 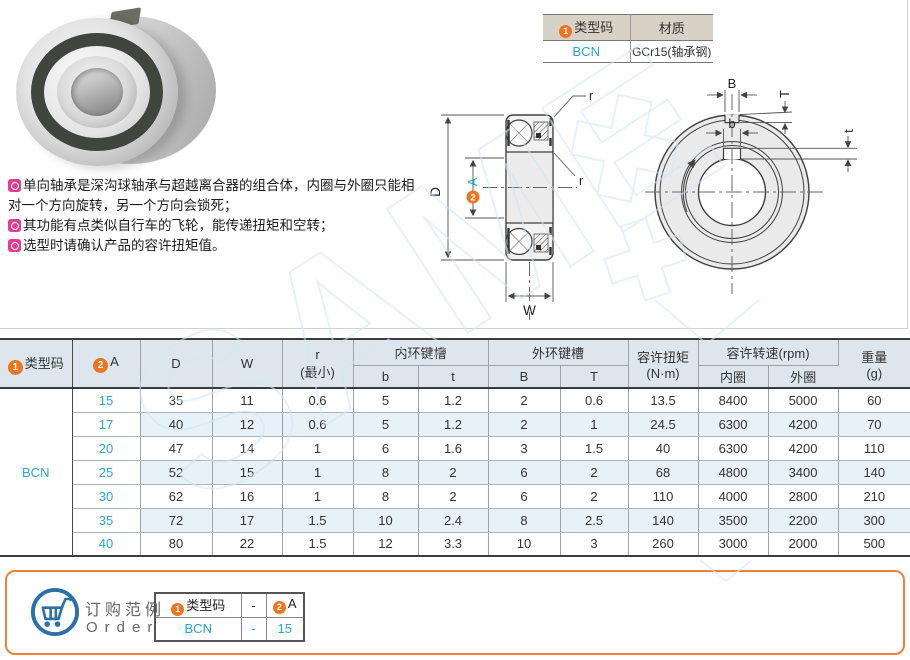 I want to click on data-cell: 1, so click(x=318, y=472).